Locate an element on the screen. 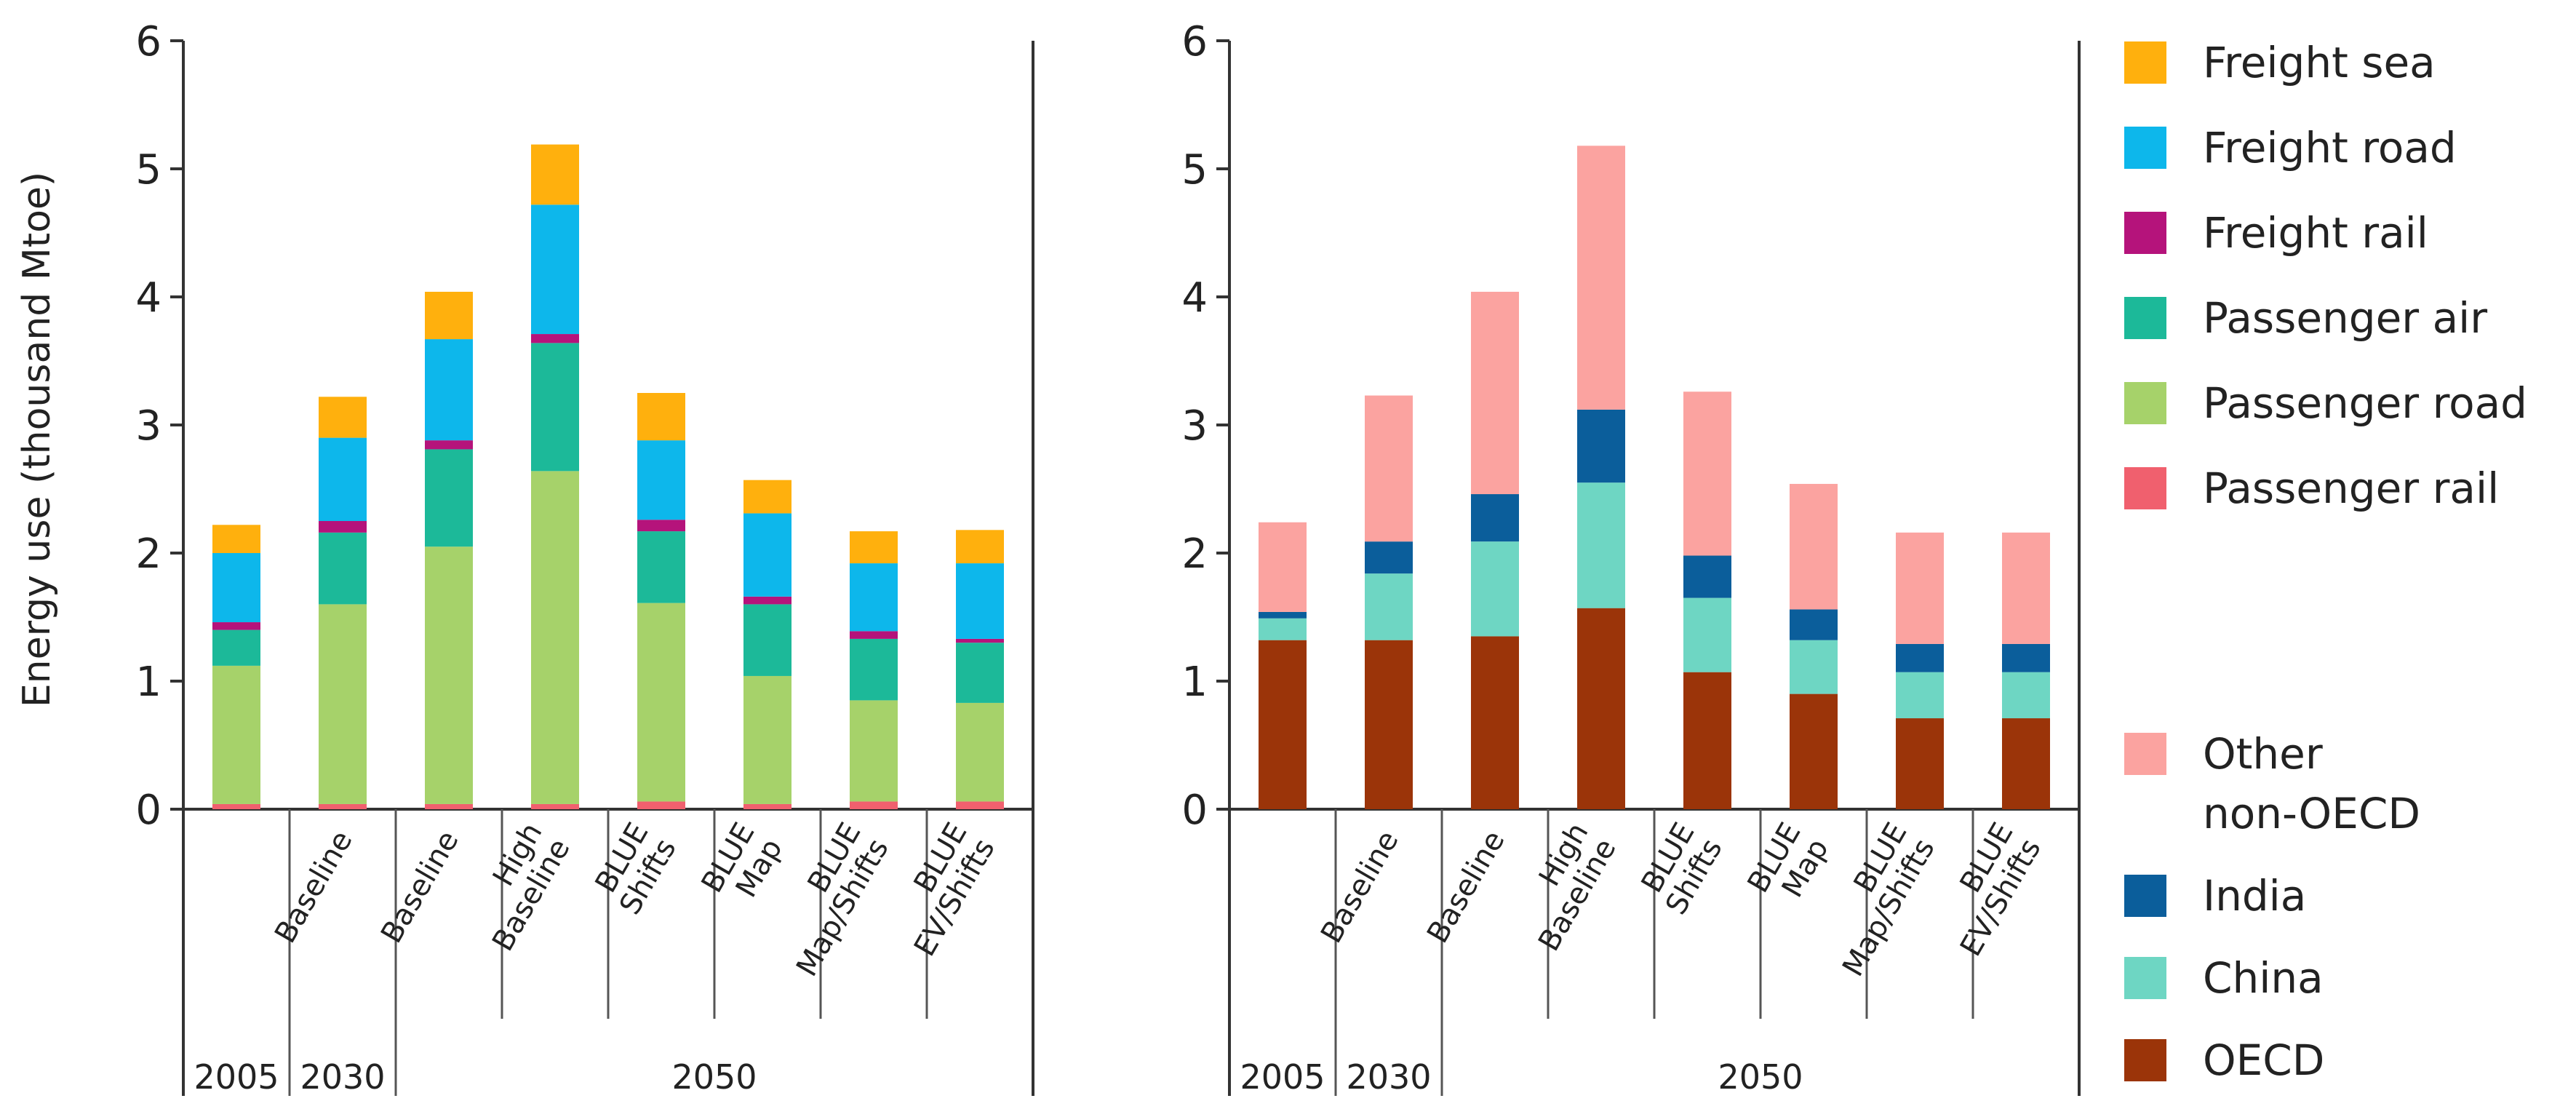 The height and width of the screenshot is (1109, 2576). right-category-label-2: Baseline is located at coordinates (1466, 887).